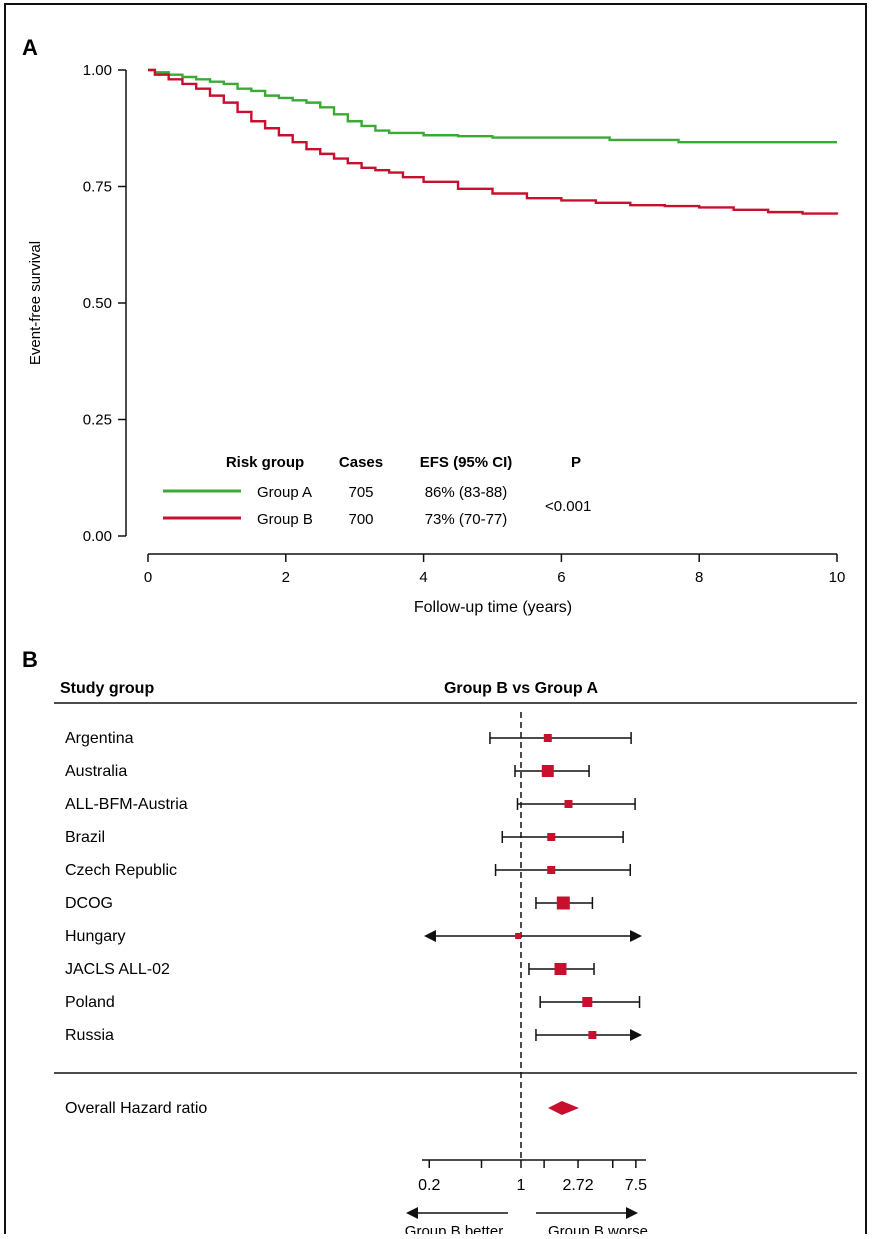 The width and height of the screenshot is (873, 1239). I want to click on table-row-group-b-efs: 73% (70-77), so click(466, 519).